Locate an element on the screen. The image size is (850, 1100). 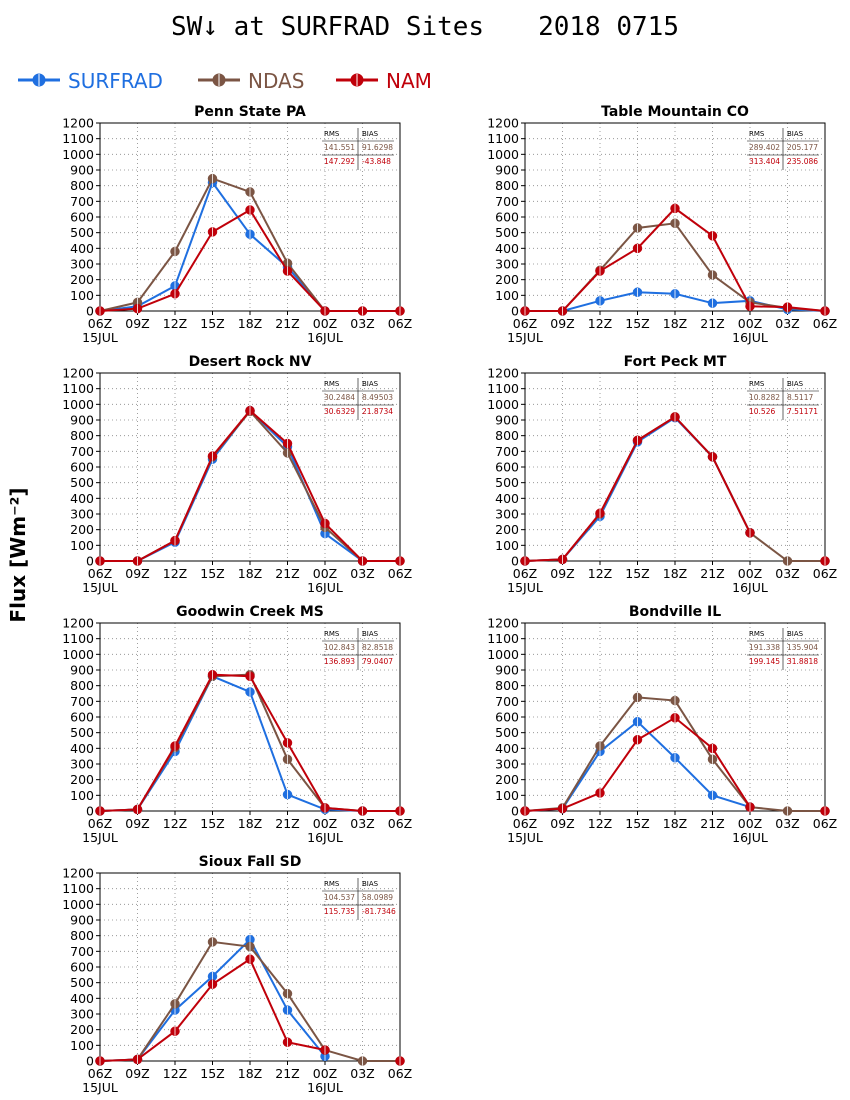
stats-bias-ndas: 8.5117 is located at coordinates (800, 397).